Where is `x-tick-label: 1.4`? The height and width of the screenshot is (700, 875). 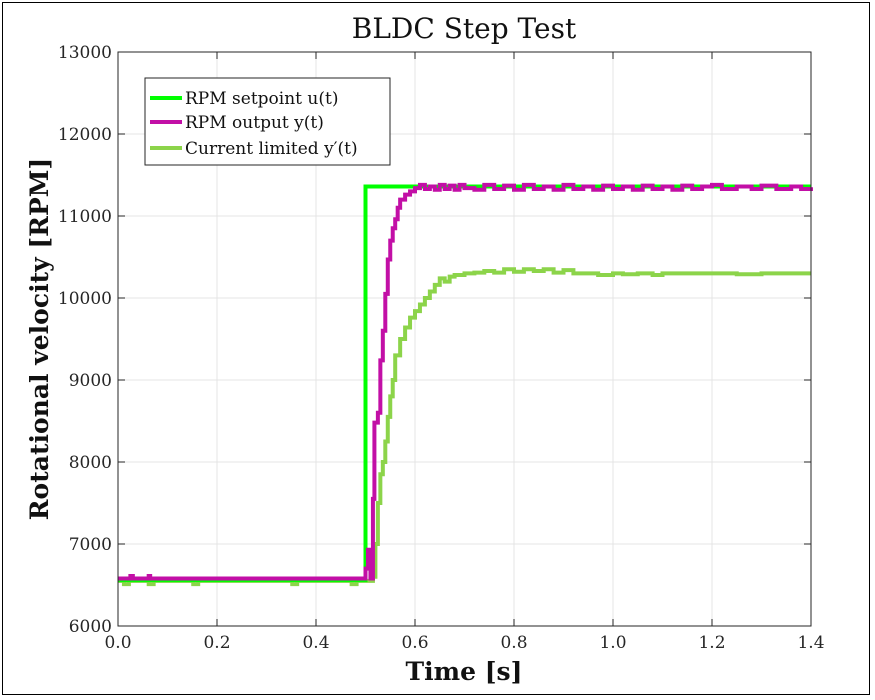
x-tick-label: 1.4 is located at coordinates (810, 643).